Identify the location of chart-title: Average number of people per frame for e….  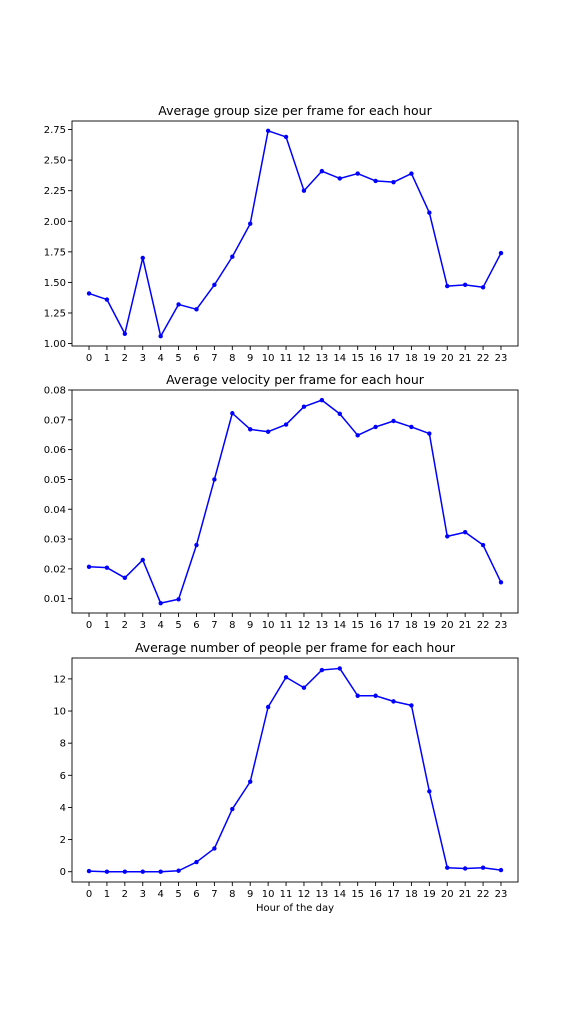
(295, 647).